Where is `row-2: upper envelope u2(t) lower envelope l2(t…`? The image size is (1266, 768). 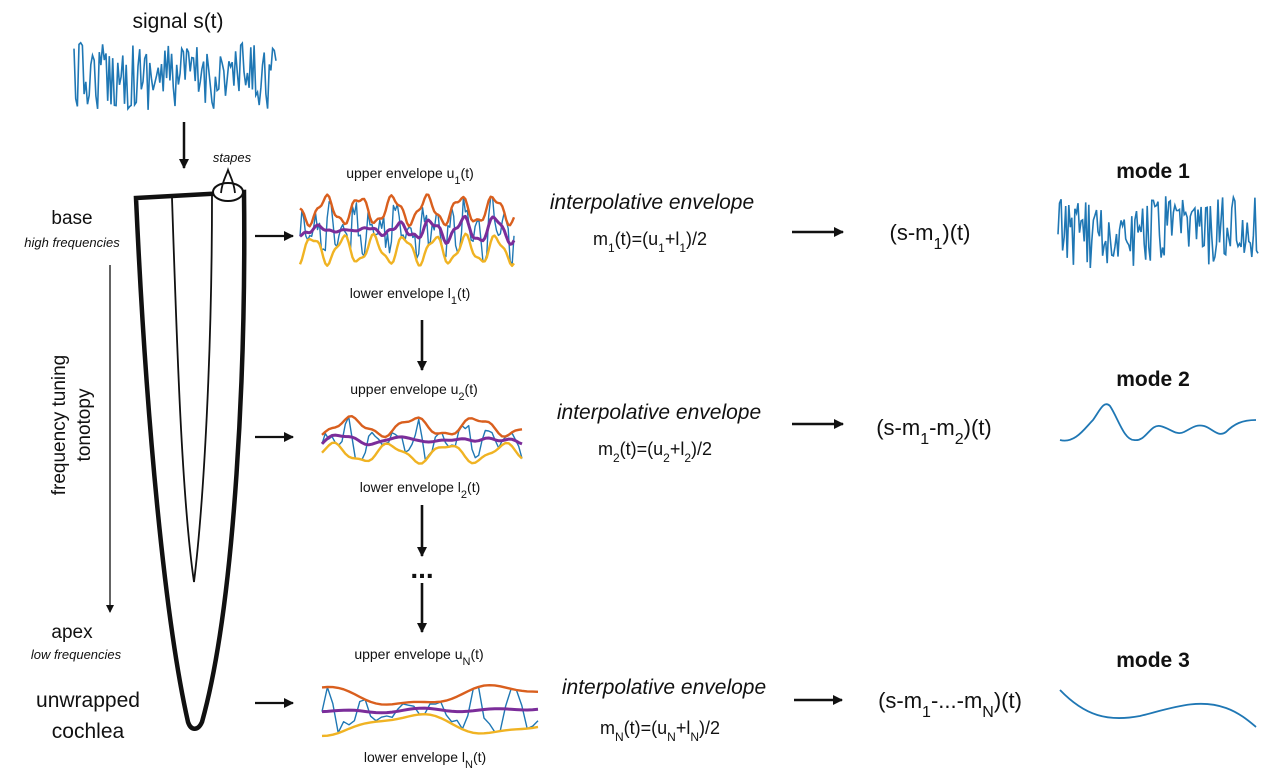
row-2: upper envelope u2(t) lower envelope l2(t… is located at coordinates (788, 434).